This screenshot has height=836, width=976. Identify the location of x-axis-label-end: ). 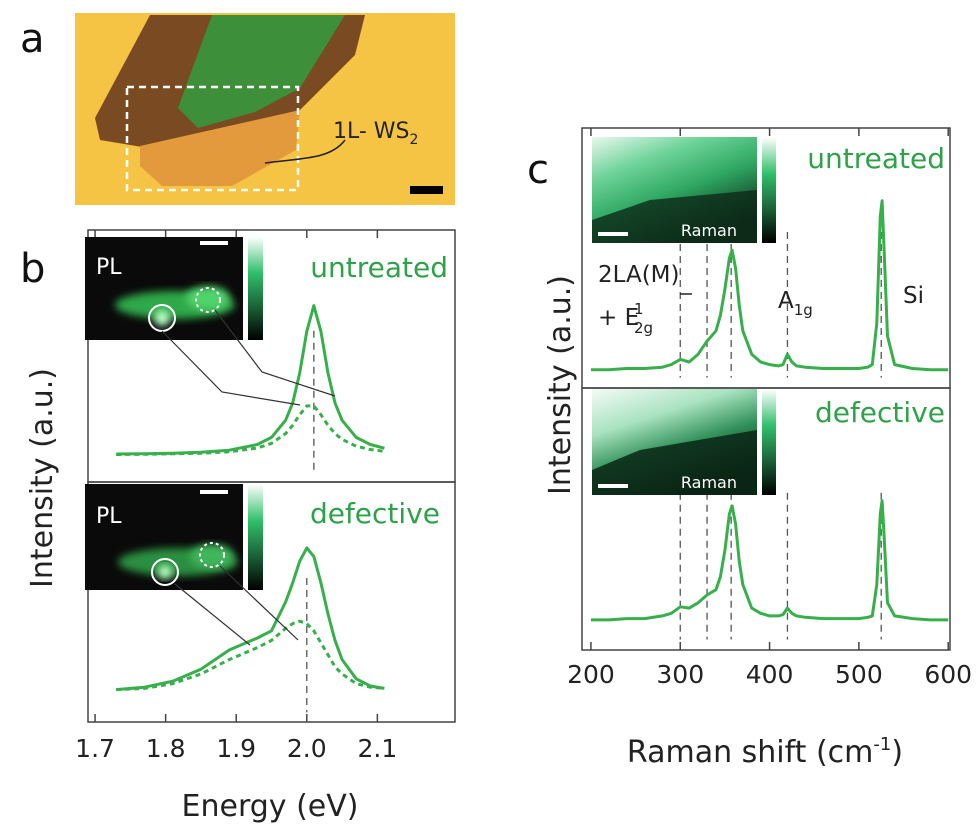
(897, 752).